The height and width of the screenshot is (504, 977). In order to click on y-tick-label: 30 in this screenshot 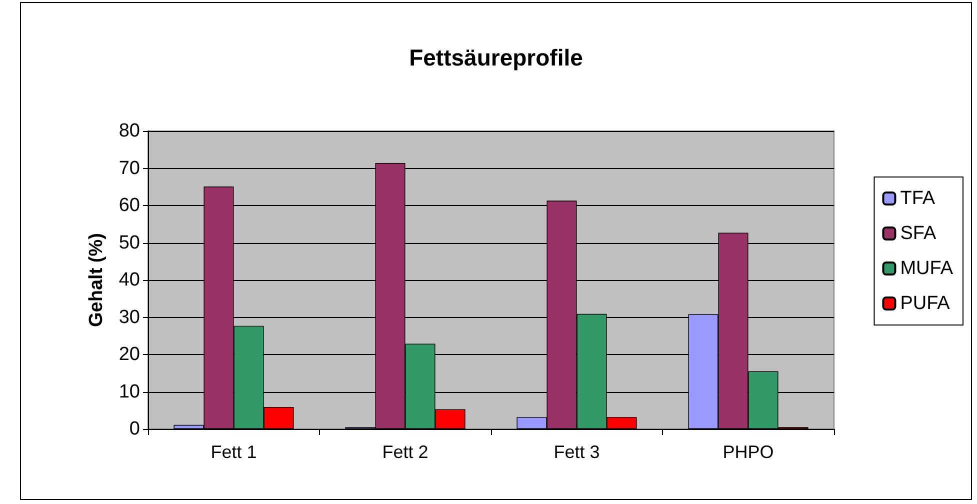, I will do `click(129, 317)`.